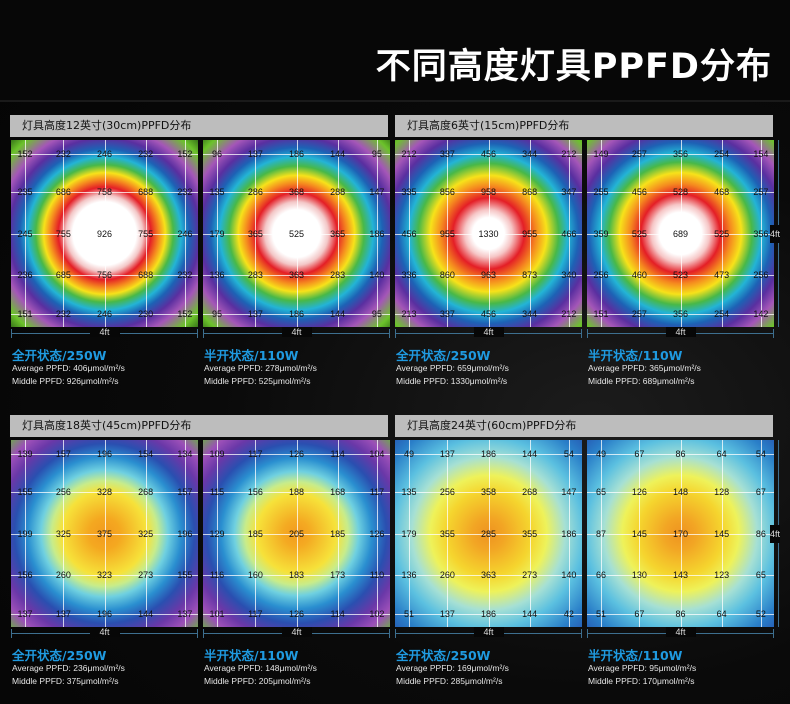  What do you see at coordinates (409, 454) in the screenshot?
I see `ppfd-value: 49` at bounding box center [409, 454].